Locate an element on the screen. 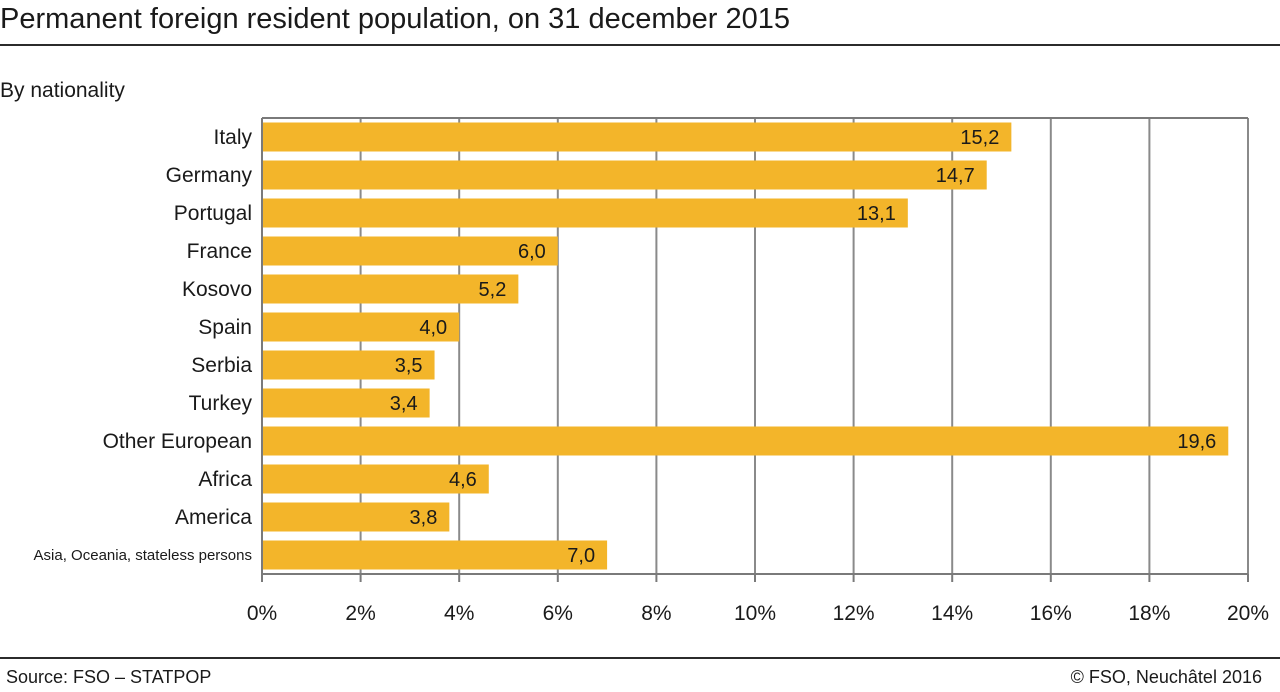 This screenshot has height=692, width=1280. category-label: France is located at coordinates (219, 251).